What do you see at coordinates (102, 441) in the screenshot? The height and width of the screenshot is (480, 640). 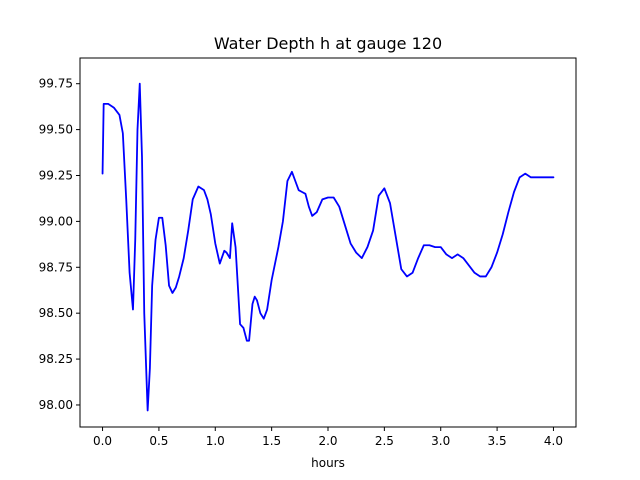 I see `x-tick-label: 0.0` at bounding box center [102, 441].